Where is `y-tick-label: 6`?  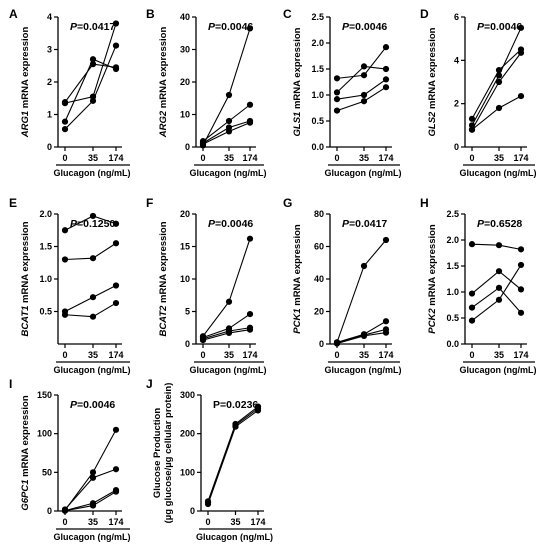 y-tick-label: 6 is located at coordinates (456, 17).